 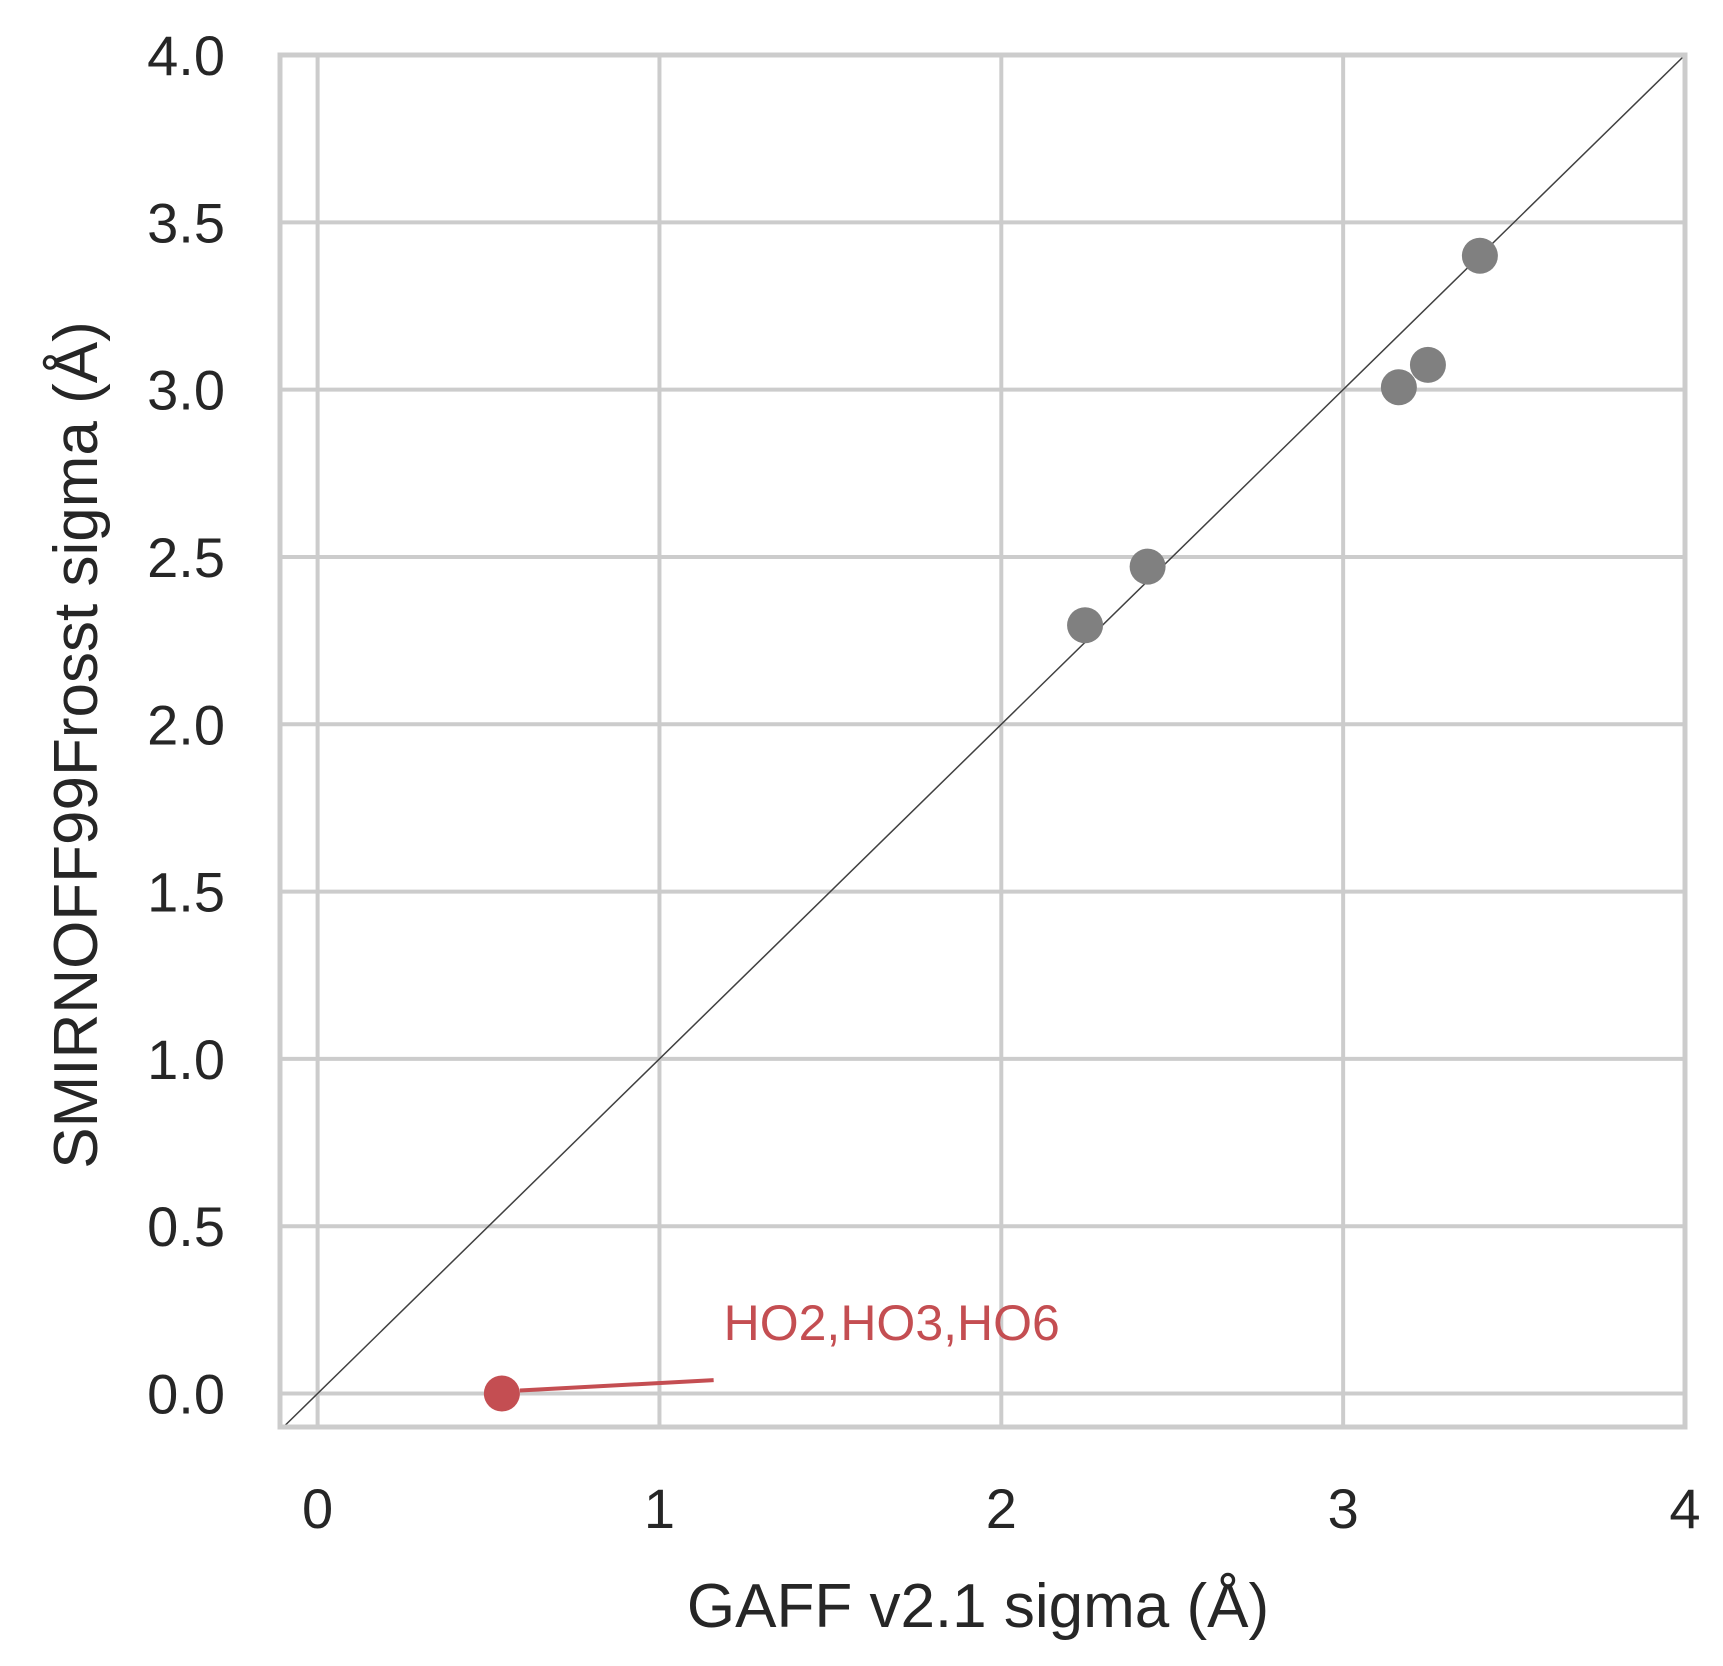 I want to click on x-tick-label: 4, so click(x=1684, y=1508).